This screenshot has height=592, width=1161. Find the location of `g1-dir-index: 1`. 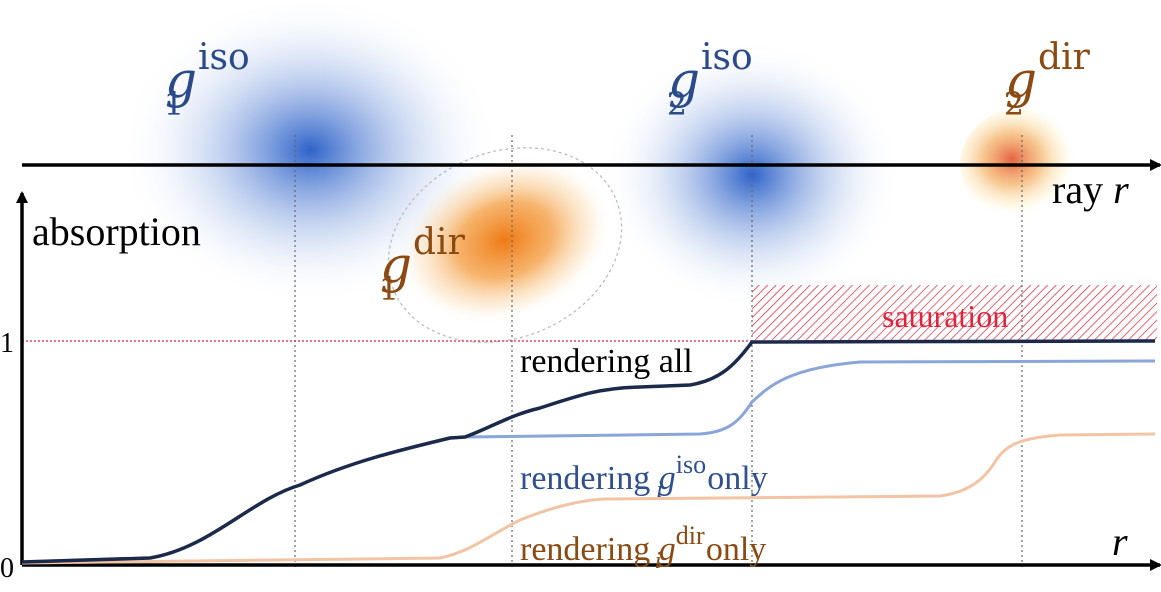

g1-dir-index: 1 is located at coordinates (389, 289).